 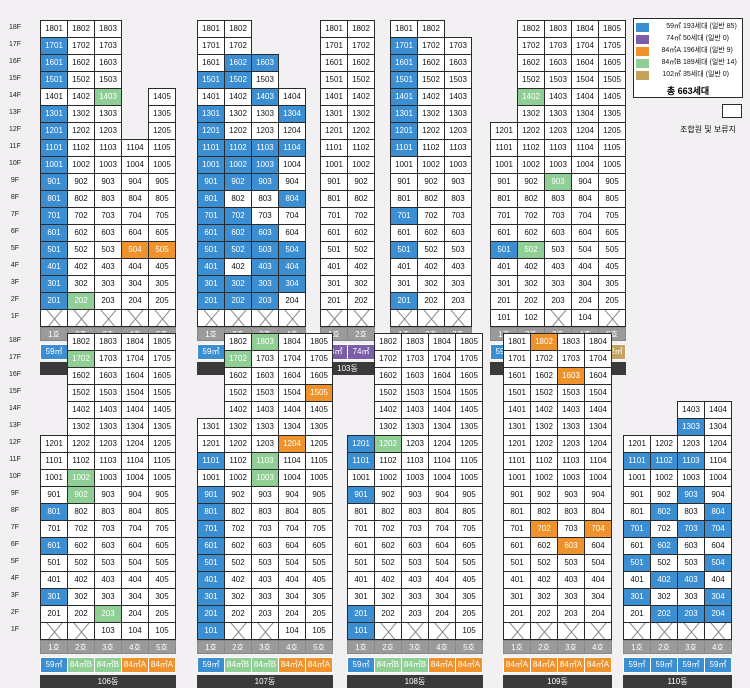 What do you see at coordinates (404, 182) in the screenshot?
I see `unit-cell: 901` at bounding box center [404, 182].